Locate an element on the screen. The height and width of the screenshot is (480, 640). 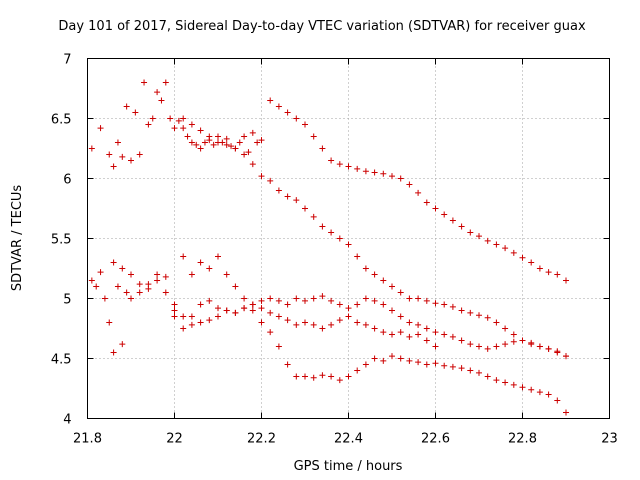
y-tick-label: 4.5 is located at coordinates (61, 360).